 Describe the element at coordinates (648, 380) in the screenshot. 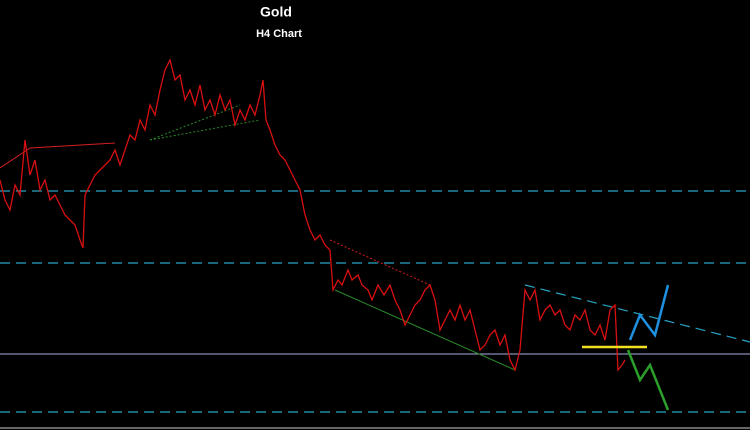

I see `projection-down` at that location.